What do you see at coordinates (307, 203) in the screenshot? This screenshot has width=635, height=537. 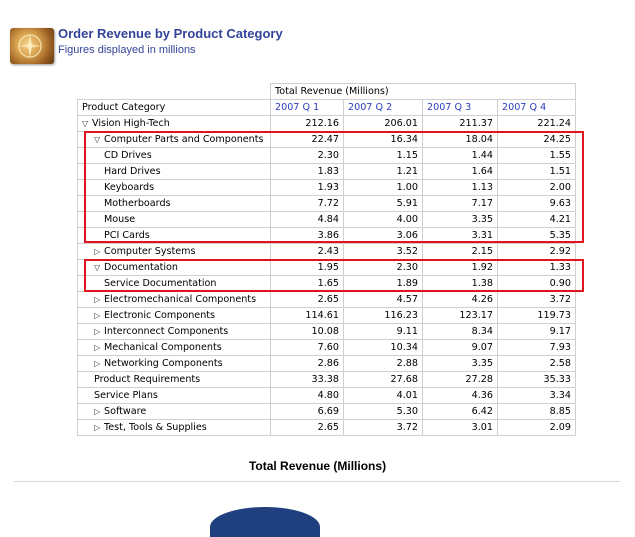 I see `value-cell: 7.72` at bounding box center [307, 203].